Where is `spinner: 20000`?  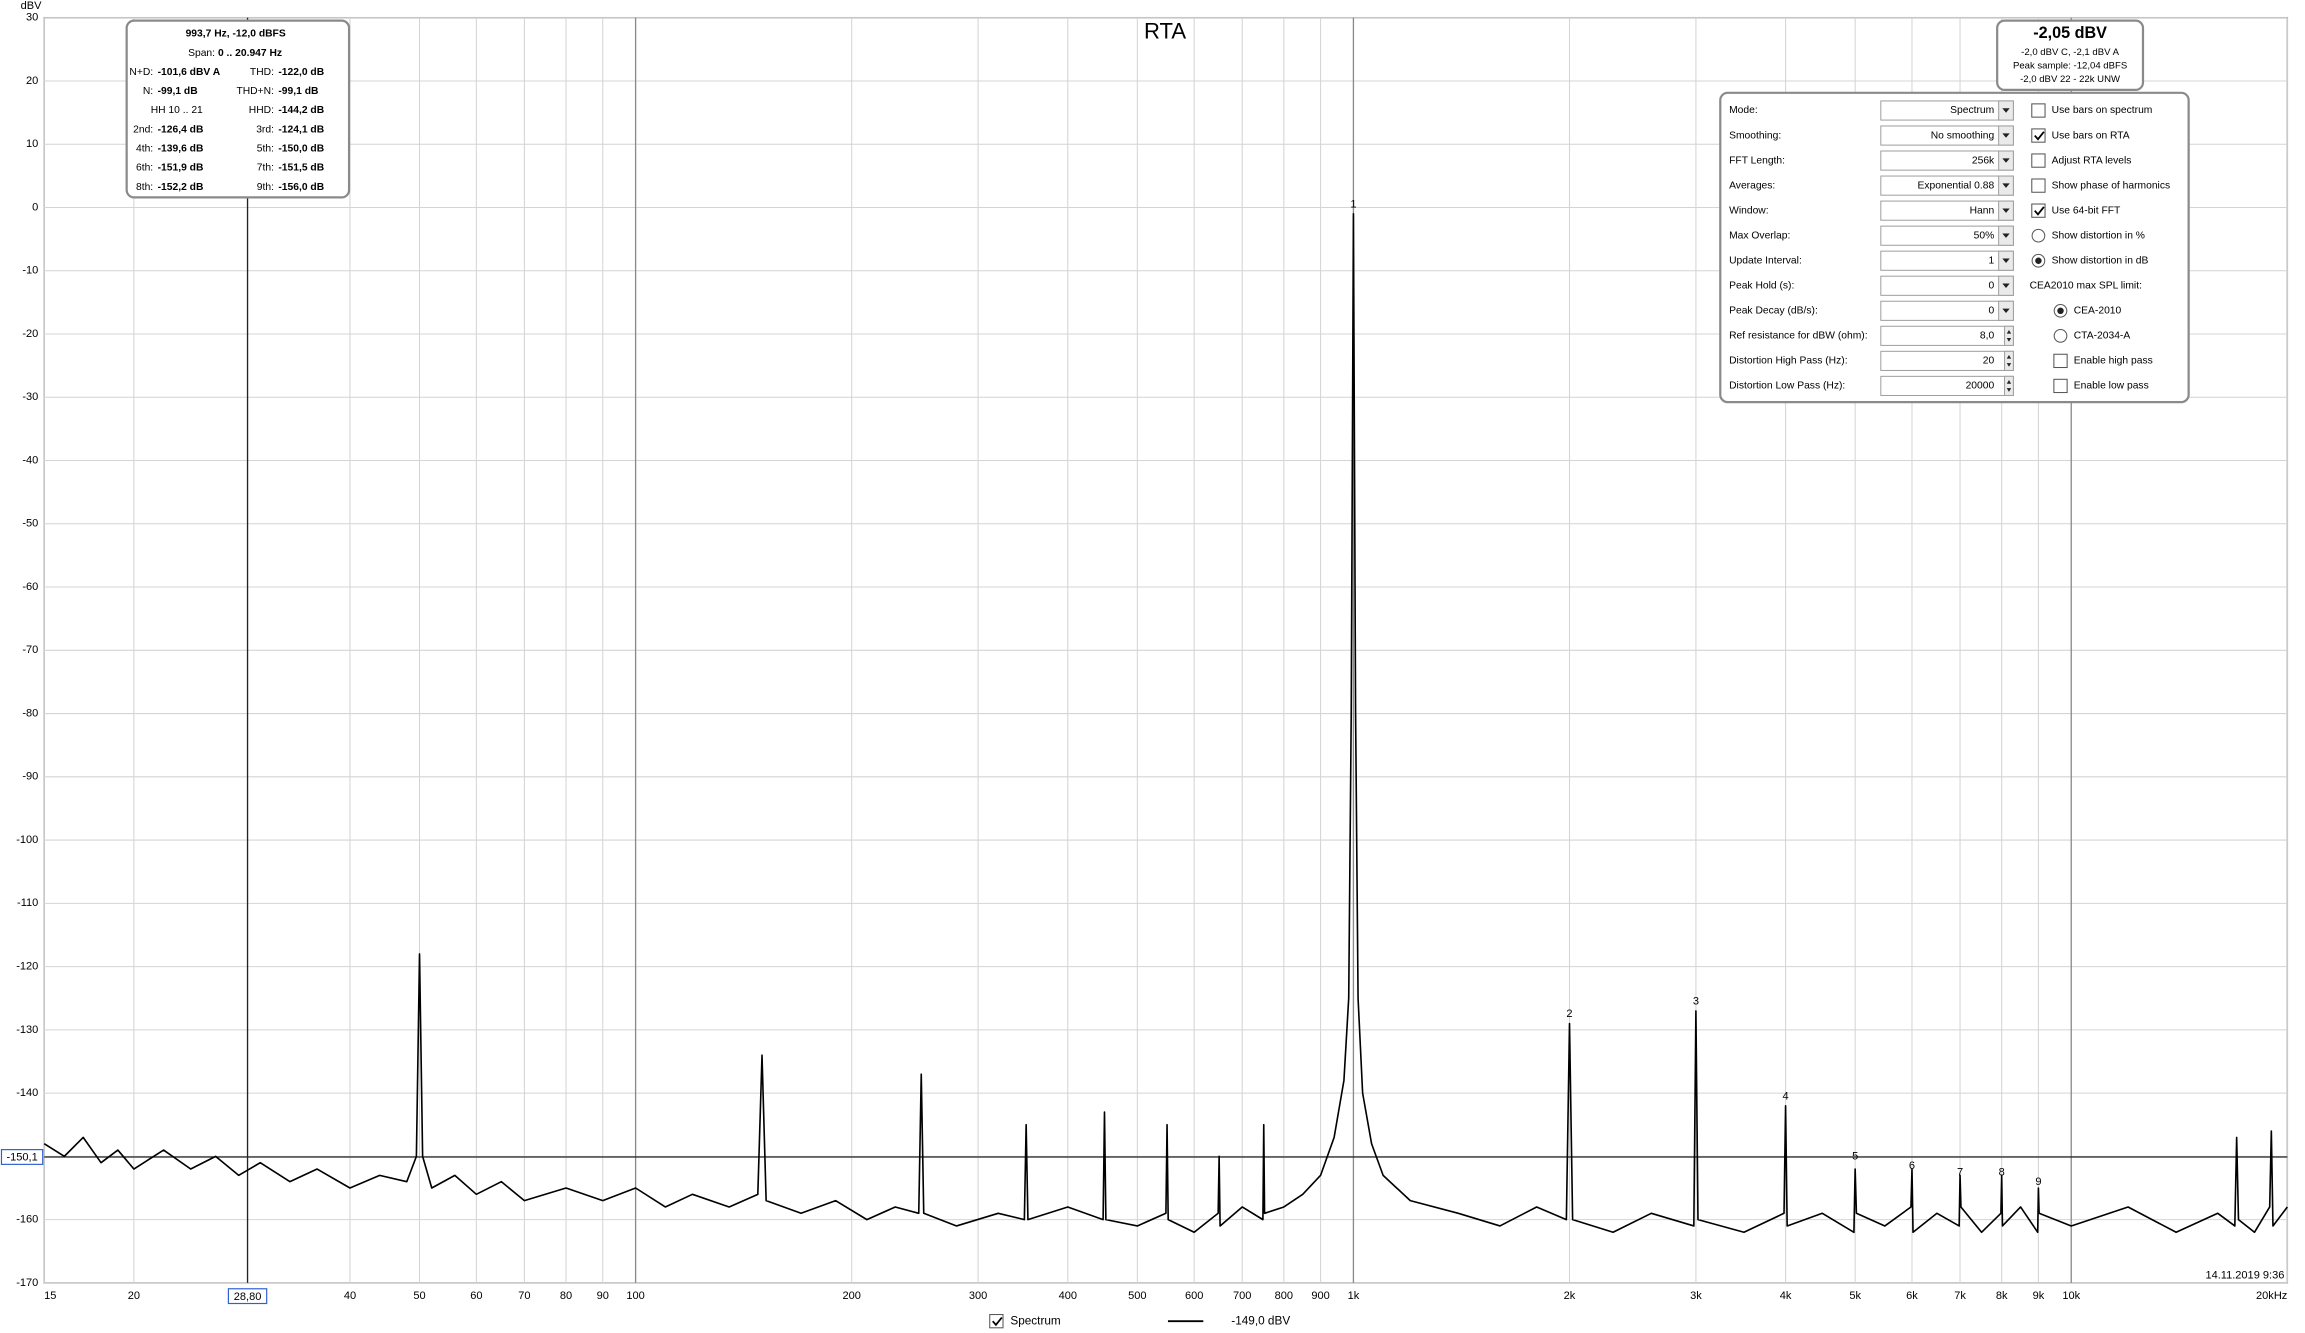 spinner: 20000 is located at coordinates (1947, 386).